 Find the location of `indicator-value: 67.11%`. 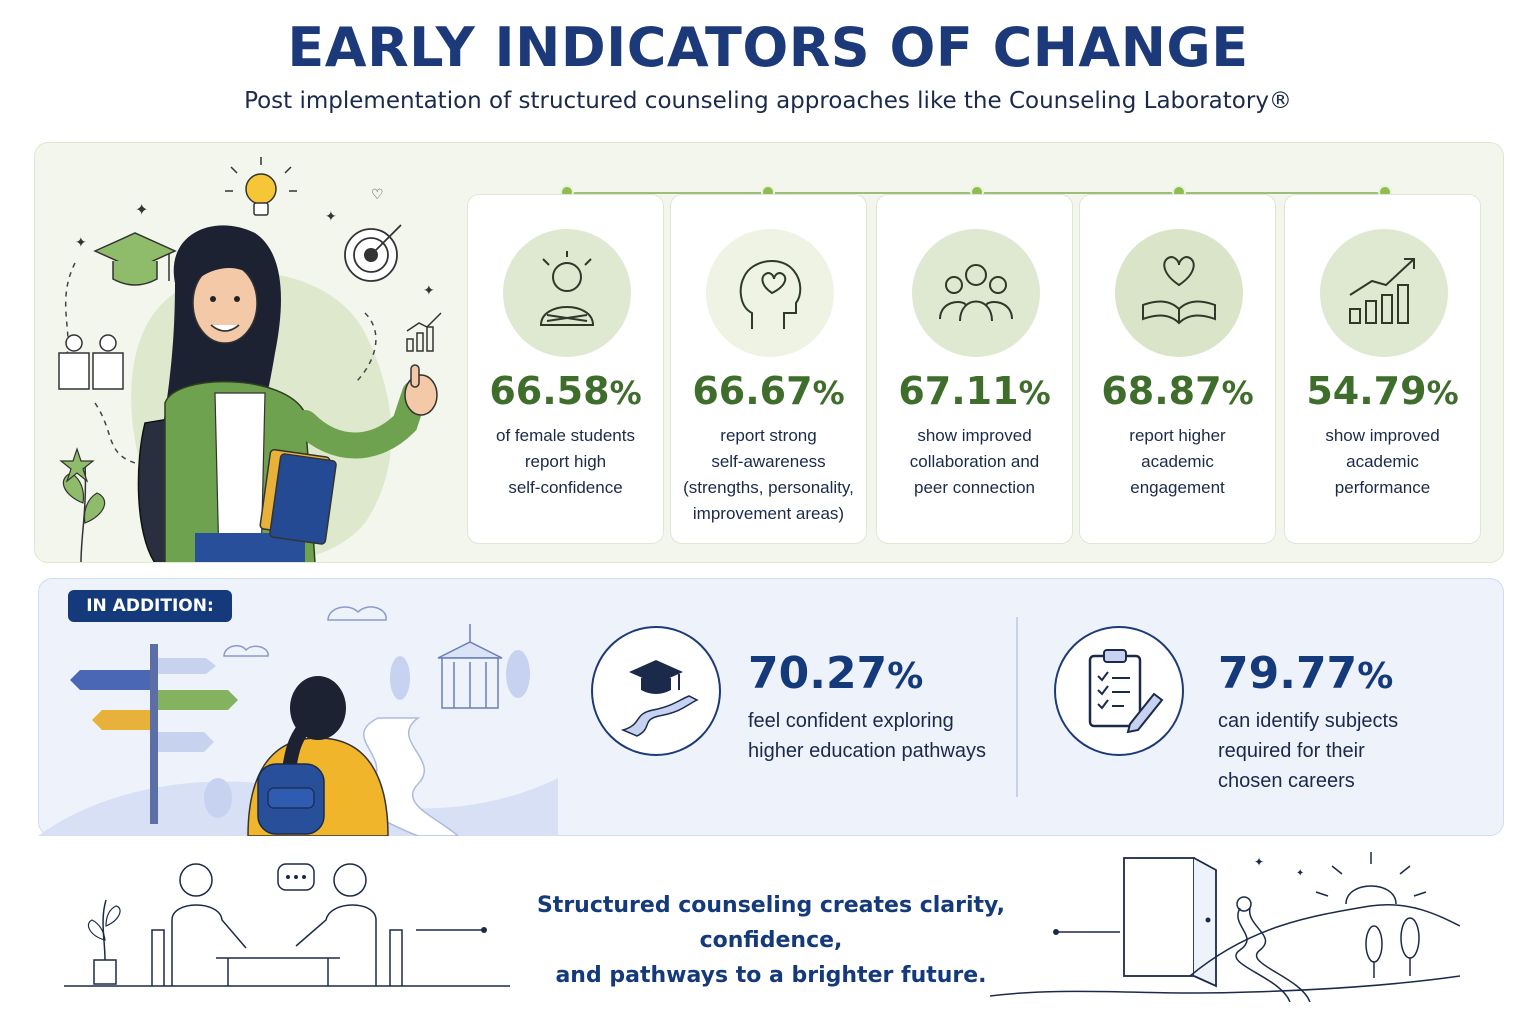

indicator-value: 67.11% is located at coordinates (974, 391).